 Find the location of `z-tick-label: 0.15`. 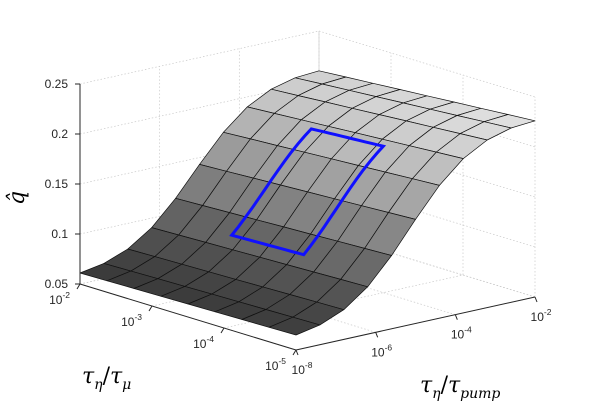

z-tick-label: 0.15 is located at coordinates (57, 184).